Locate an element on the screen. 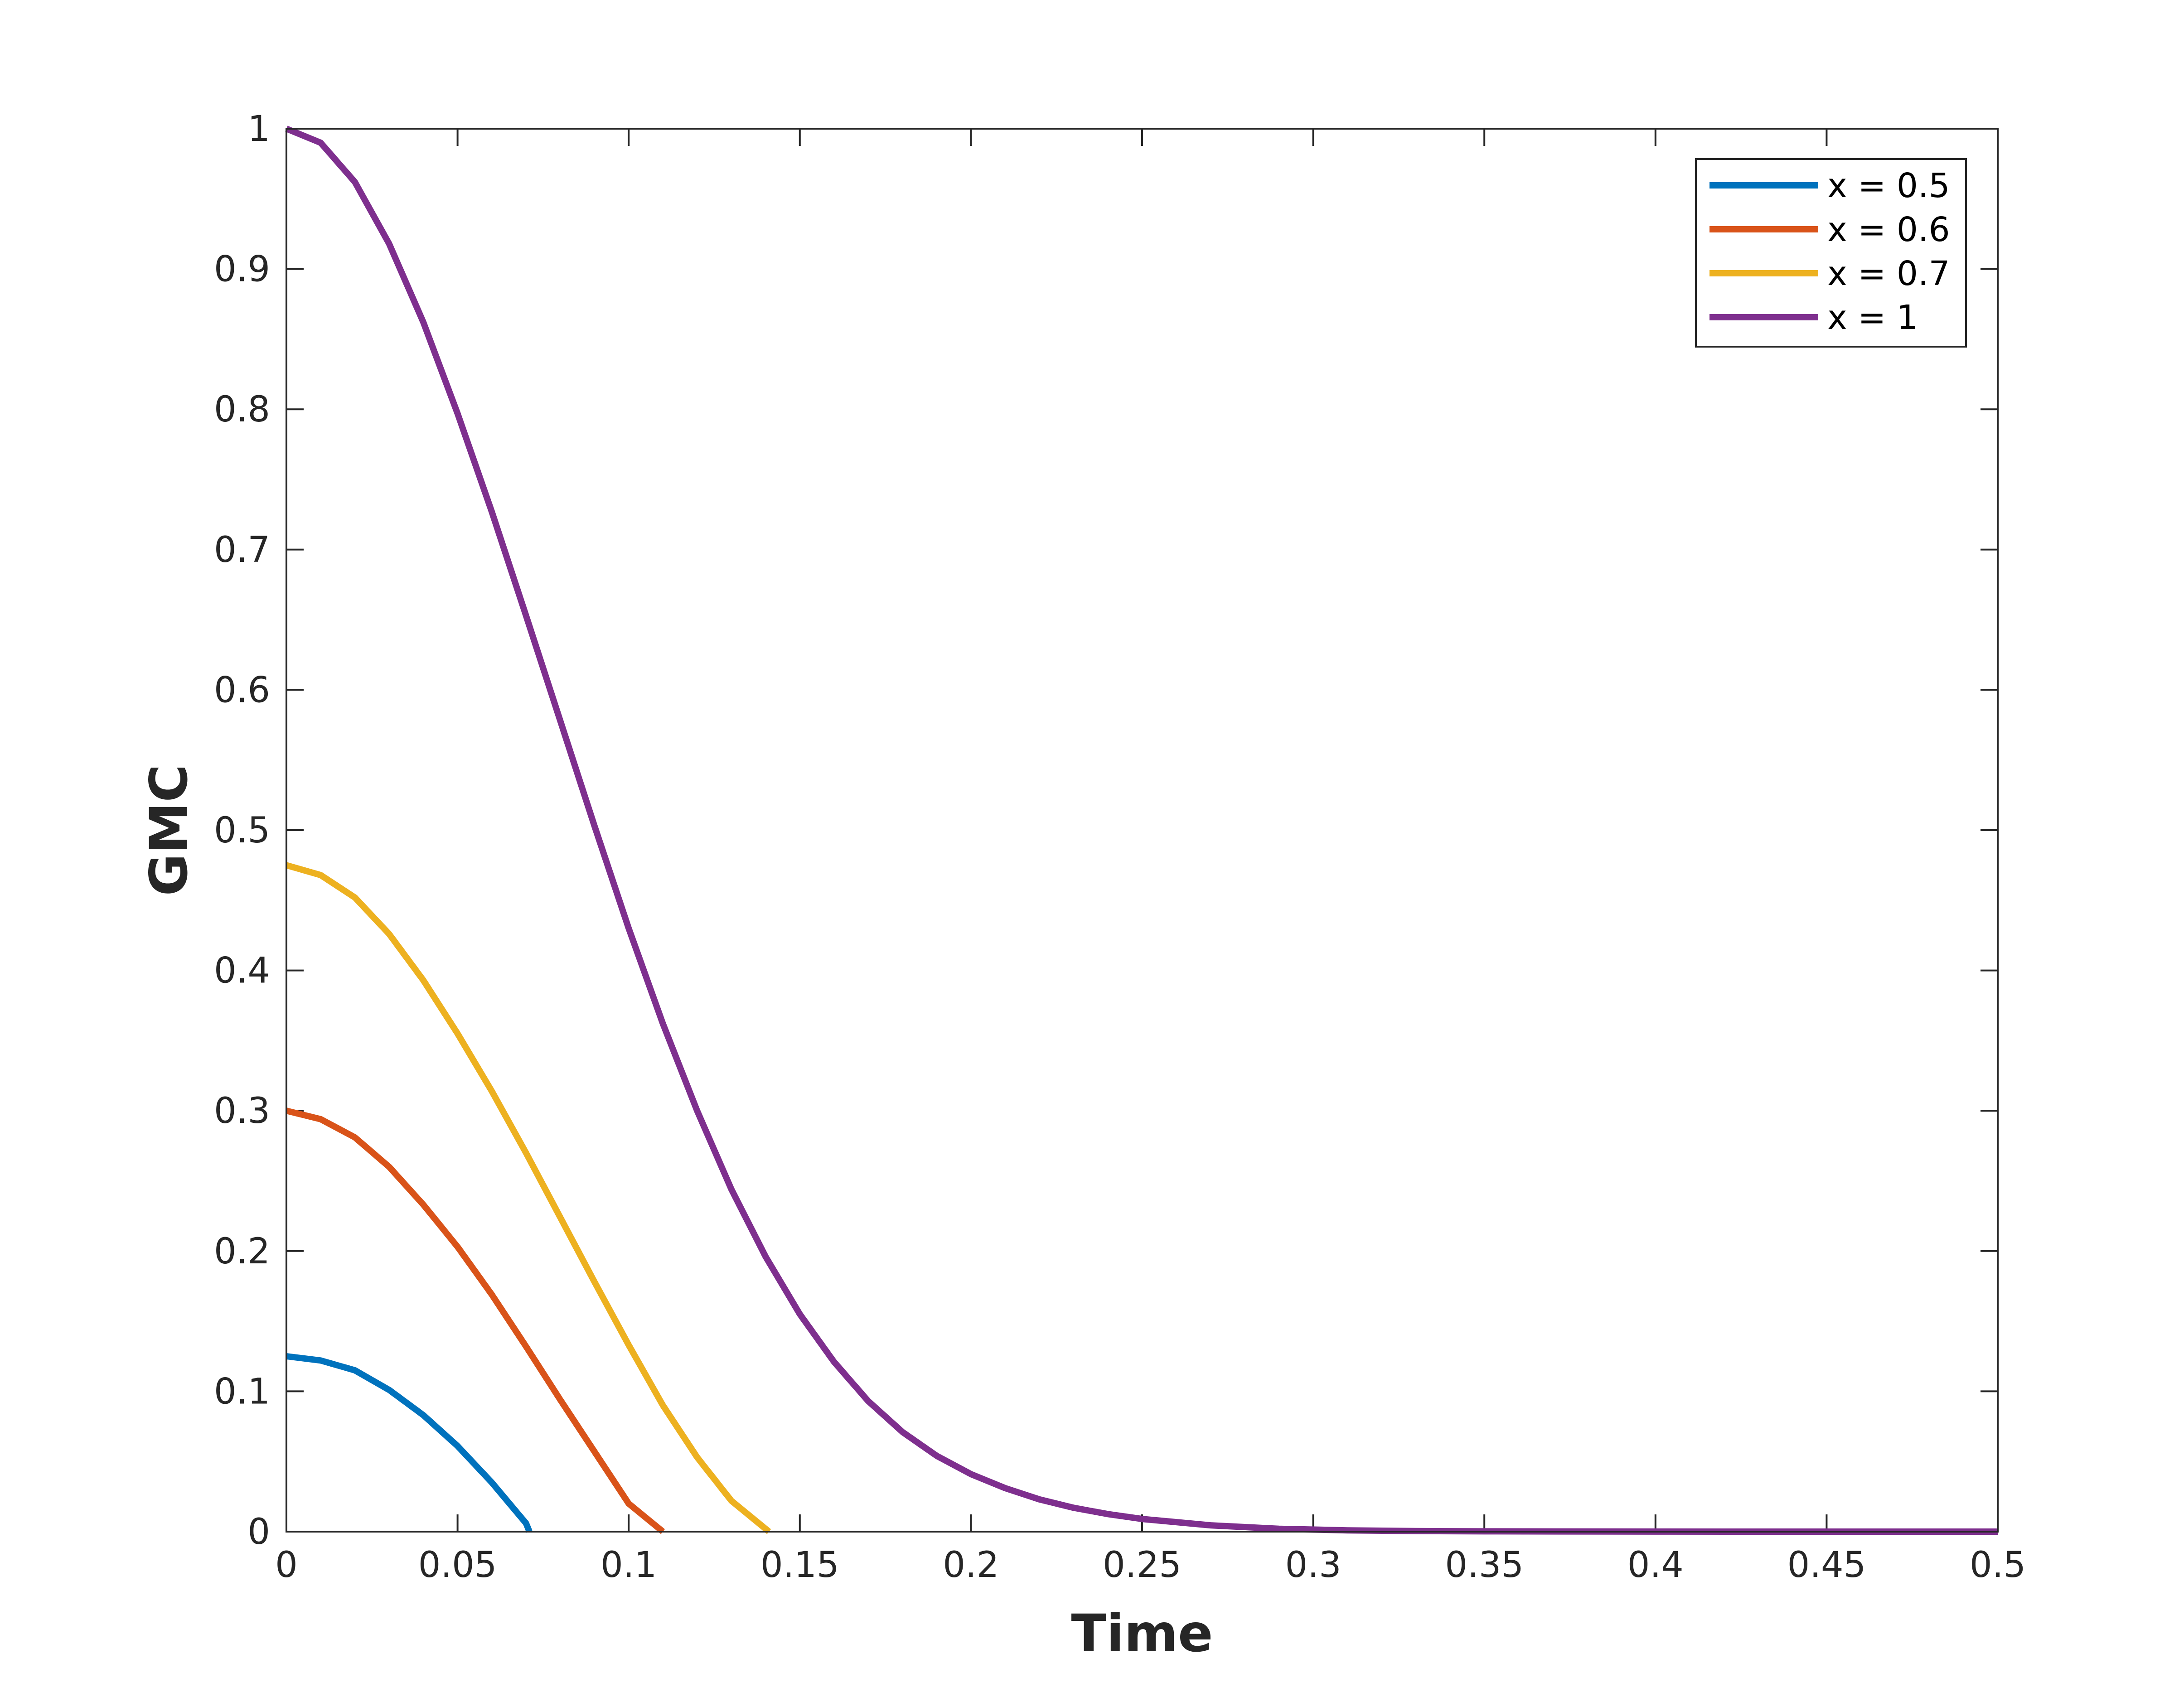 The height and width of the screenshot is (1702, 2184). x-axis-title: Time is located at coordinates (1142, 1633).